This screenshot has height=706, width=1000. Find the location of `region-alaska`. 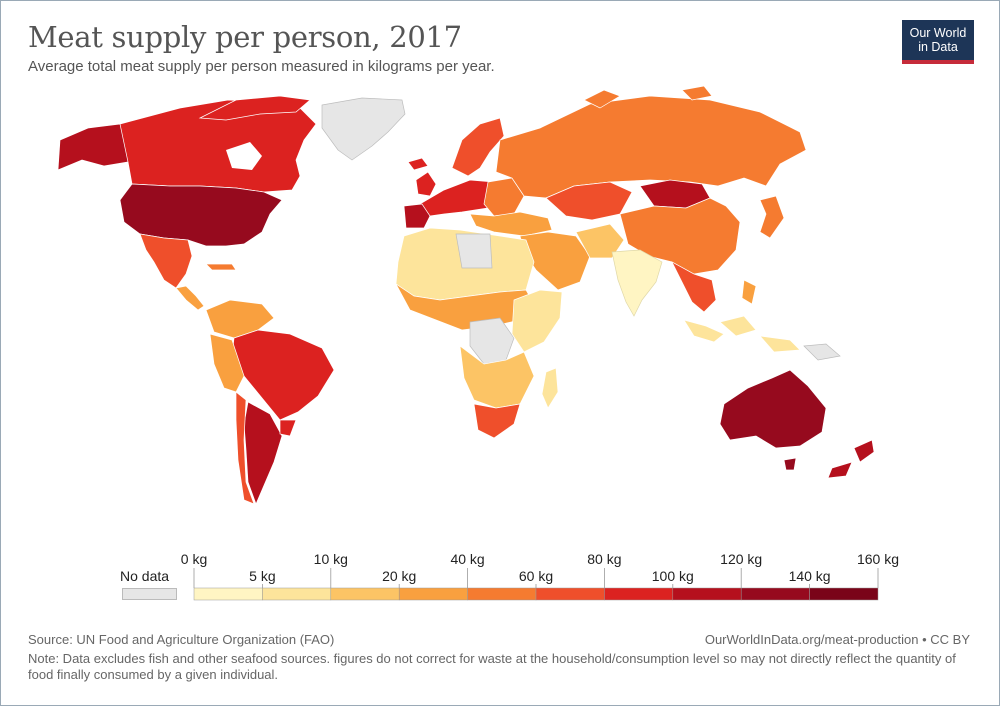

region-alaska is located at coordinates (94, 147).